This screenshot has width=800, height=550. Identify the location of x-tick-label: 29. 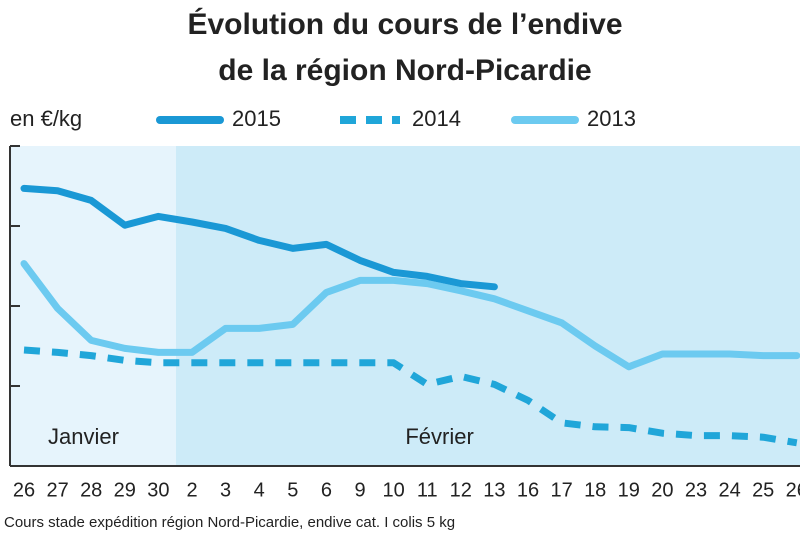
(125, 490).